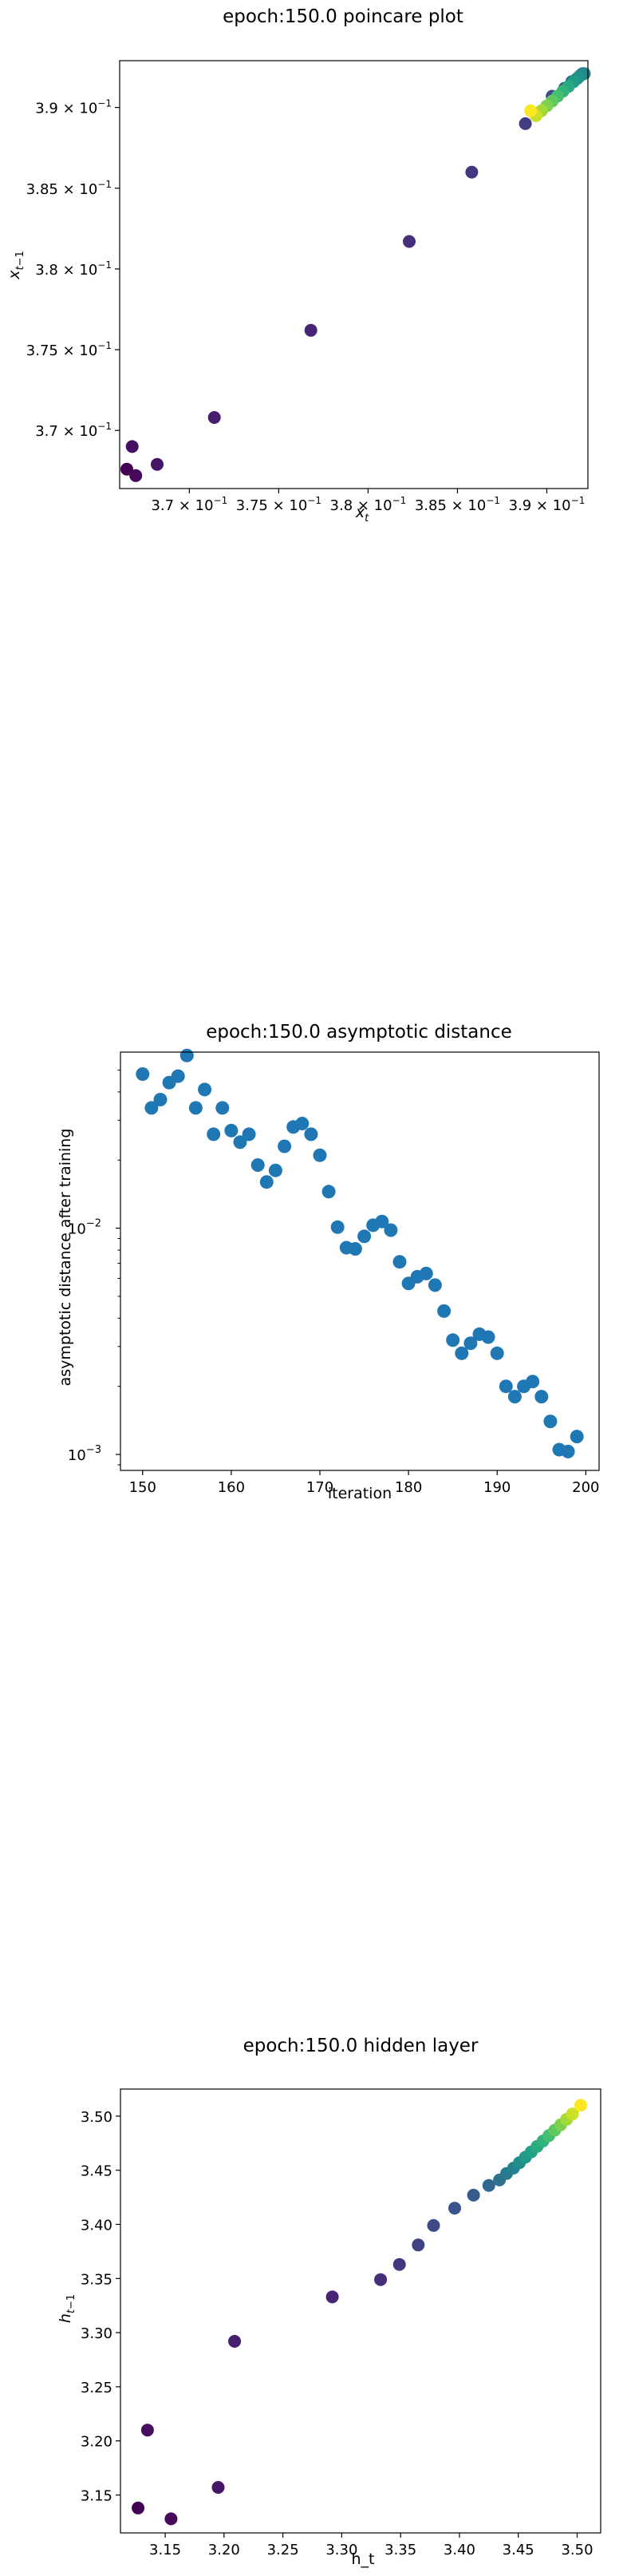  I want to click on y-tick-label: 3.30, so click(97, 2334).